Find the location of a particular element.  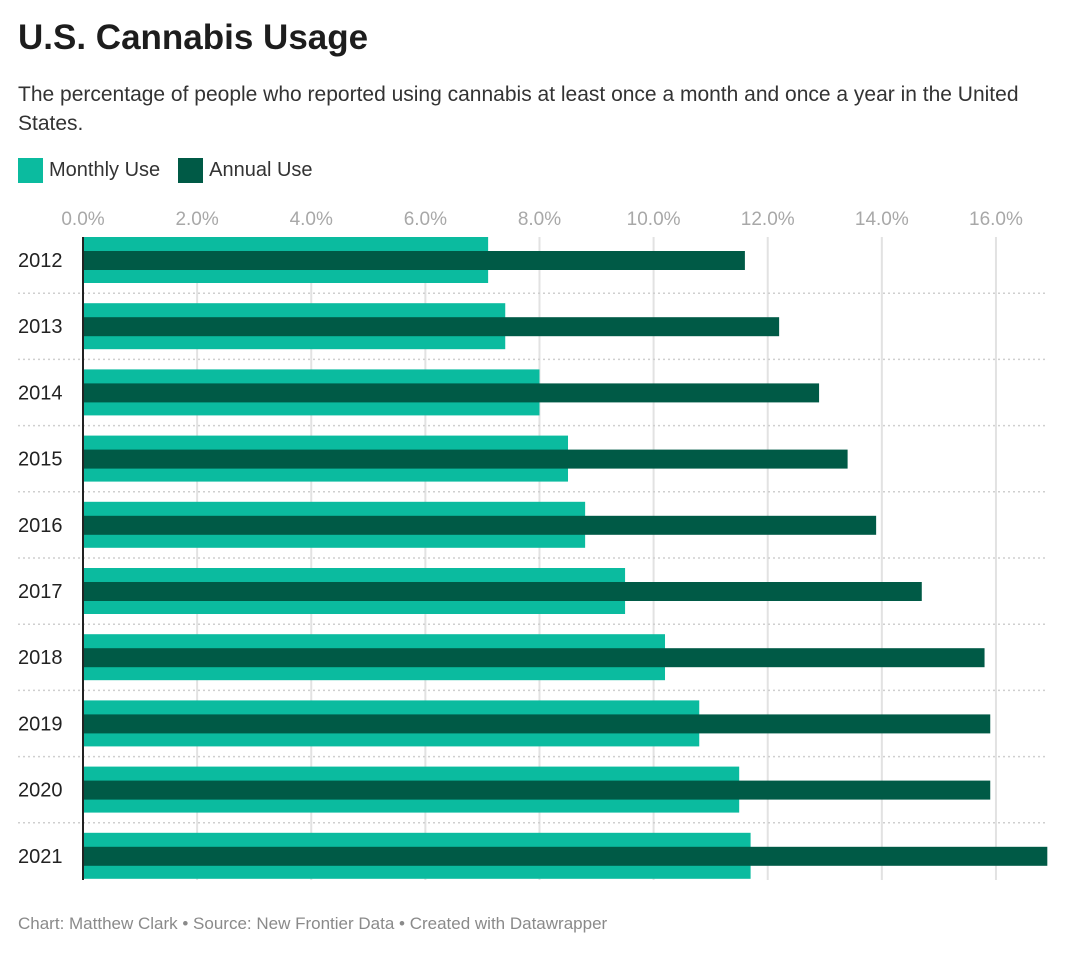

y-category-label: 2019 is located at coordinates (40, 724).